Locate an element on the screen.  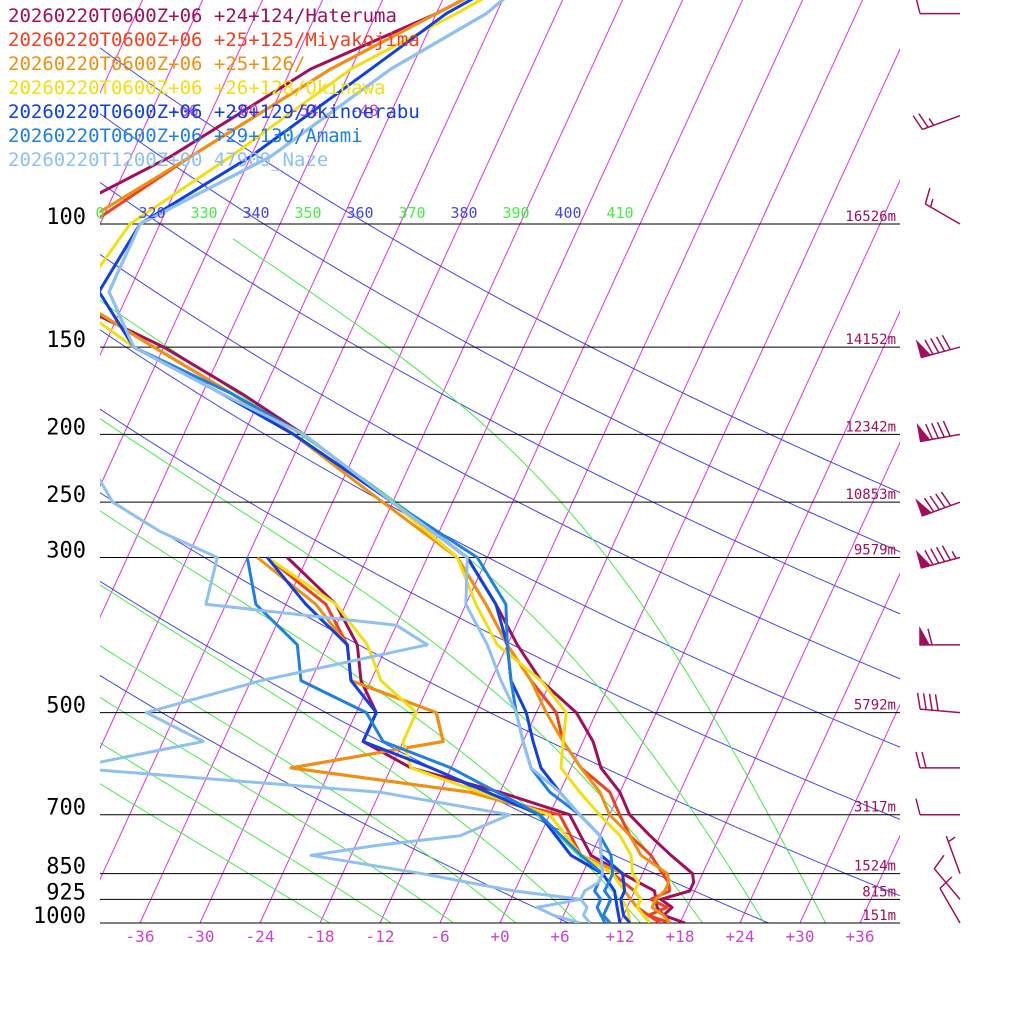
height-label: 14152m is located at coordinates (870, 340).